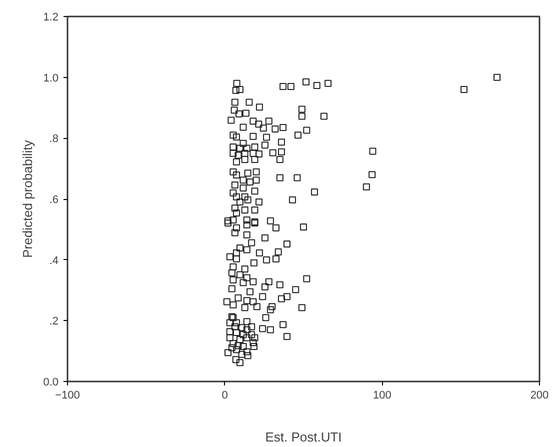 The image size is (554, 447). I want to click on y-tick-label: 0.0, so click(51, 382).